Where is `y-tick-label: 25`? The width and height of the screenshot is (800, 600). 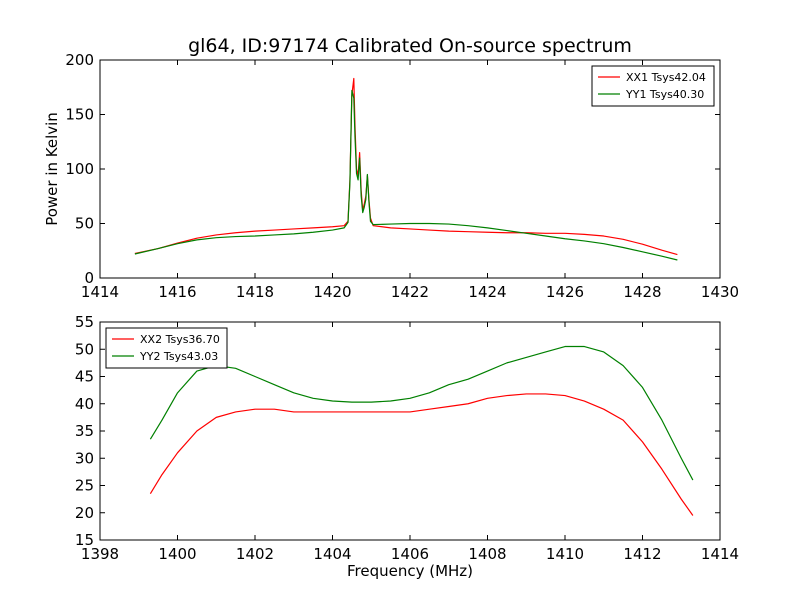 y-tick-label: 25 is located at coordinates (84, 486).